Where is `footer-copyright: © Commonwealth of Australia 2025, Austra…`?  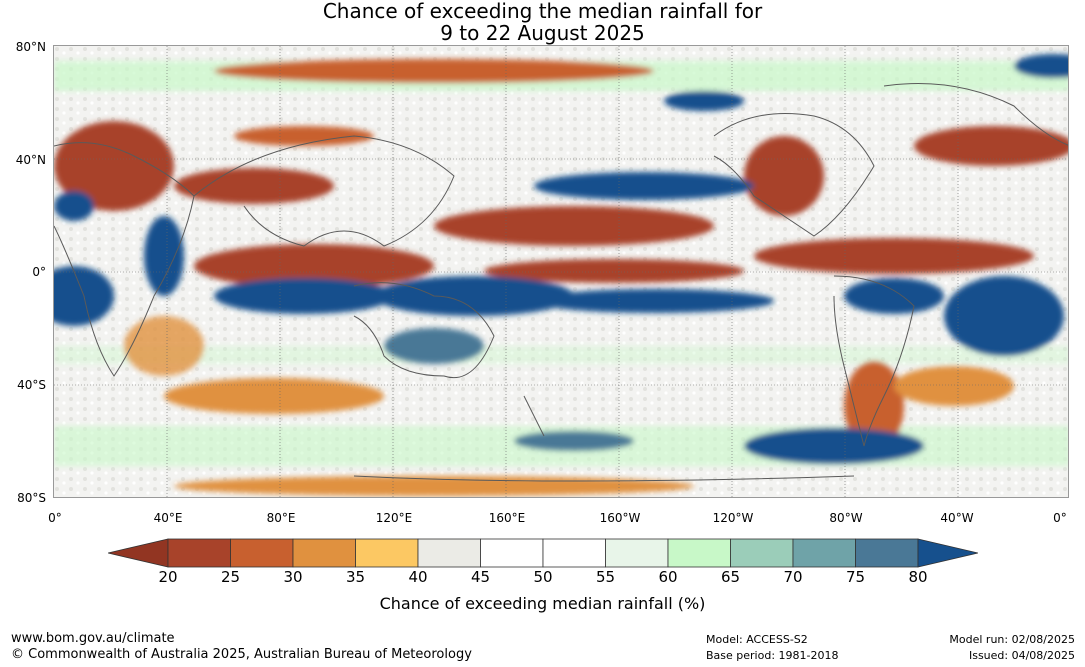
footer-copyright: © Commonwealth of Australia 2025, Austra… is located at coordinates (241, 654).